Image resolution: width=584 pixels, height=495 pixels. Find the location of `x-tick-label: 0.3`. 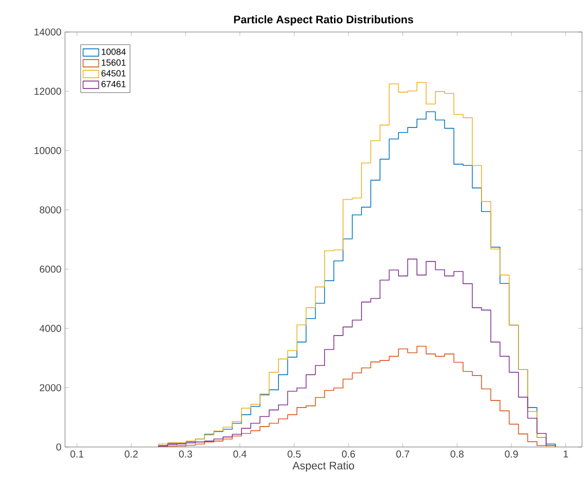

x-tick-label: 0.3 is located at coordinates (185, 454).